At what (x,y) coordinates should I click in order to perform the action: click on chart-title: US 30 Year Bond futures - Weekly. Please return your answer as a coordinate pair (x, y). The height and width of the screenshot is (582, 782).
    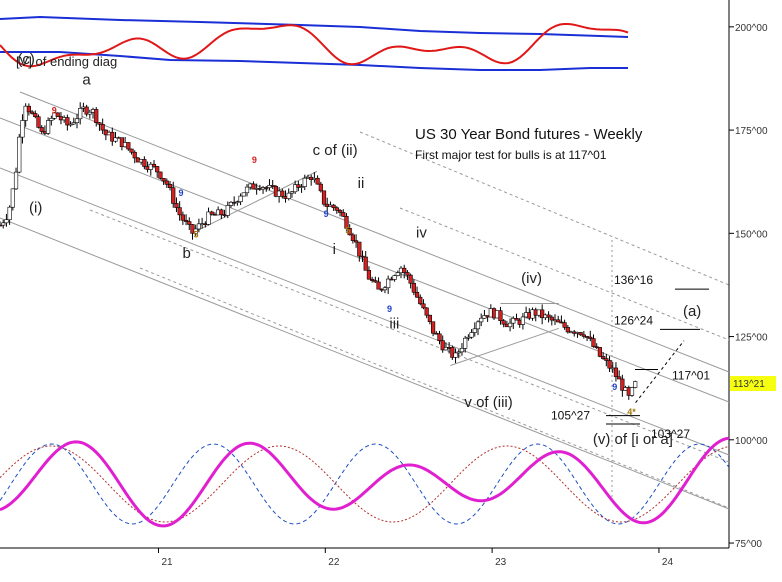
    Looking at the image, I should click on (529, 134).